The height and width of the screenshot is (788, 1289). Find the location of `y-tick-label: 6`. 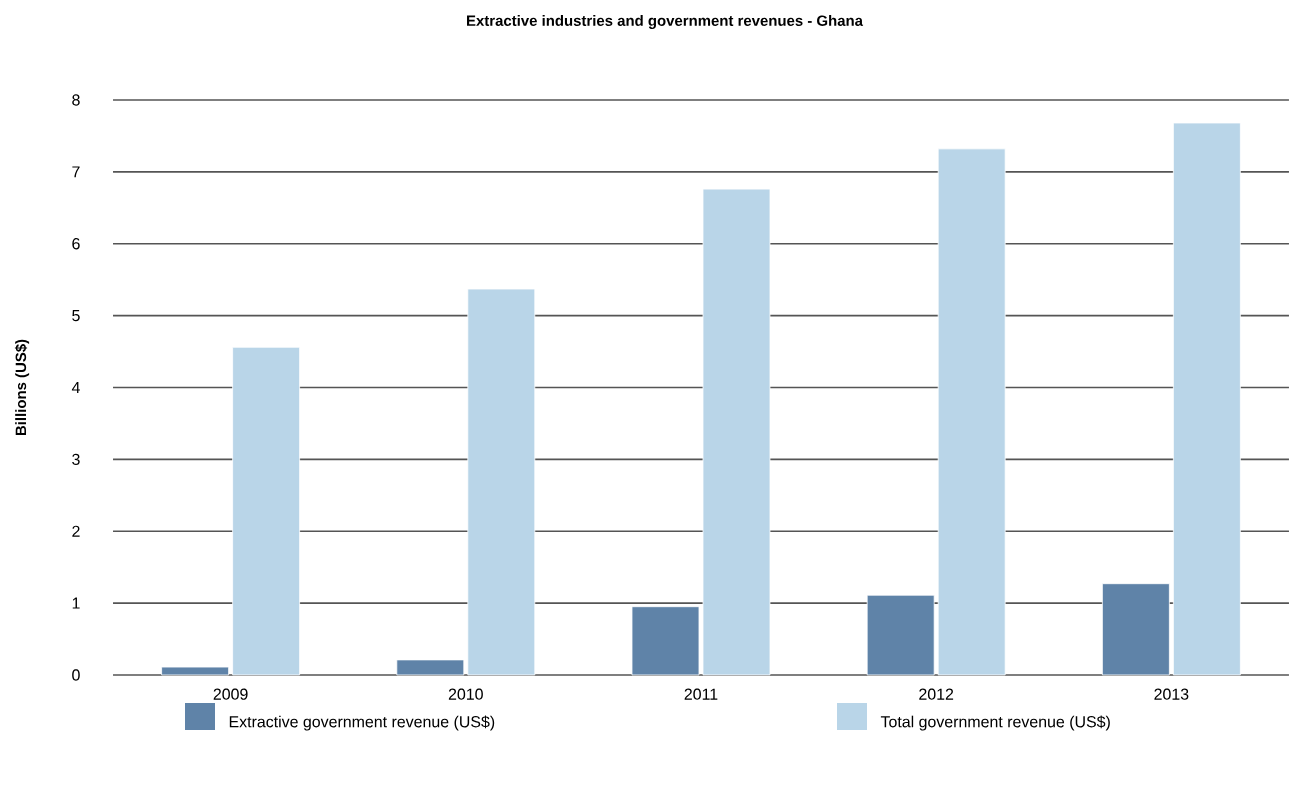

y-tick-label: 6 is located at coordinates (76, 244).